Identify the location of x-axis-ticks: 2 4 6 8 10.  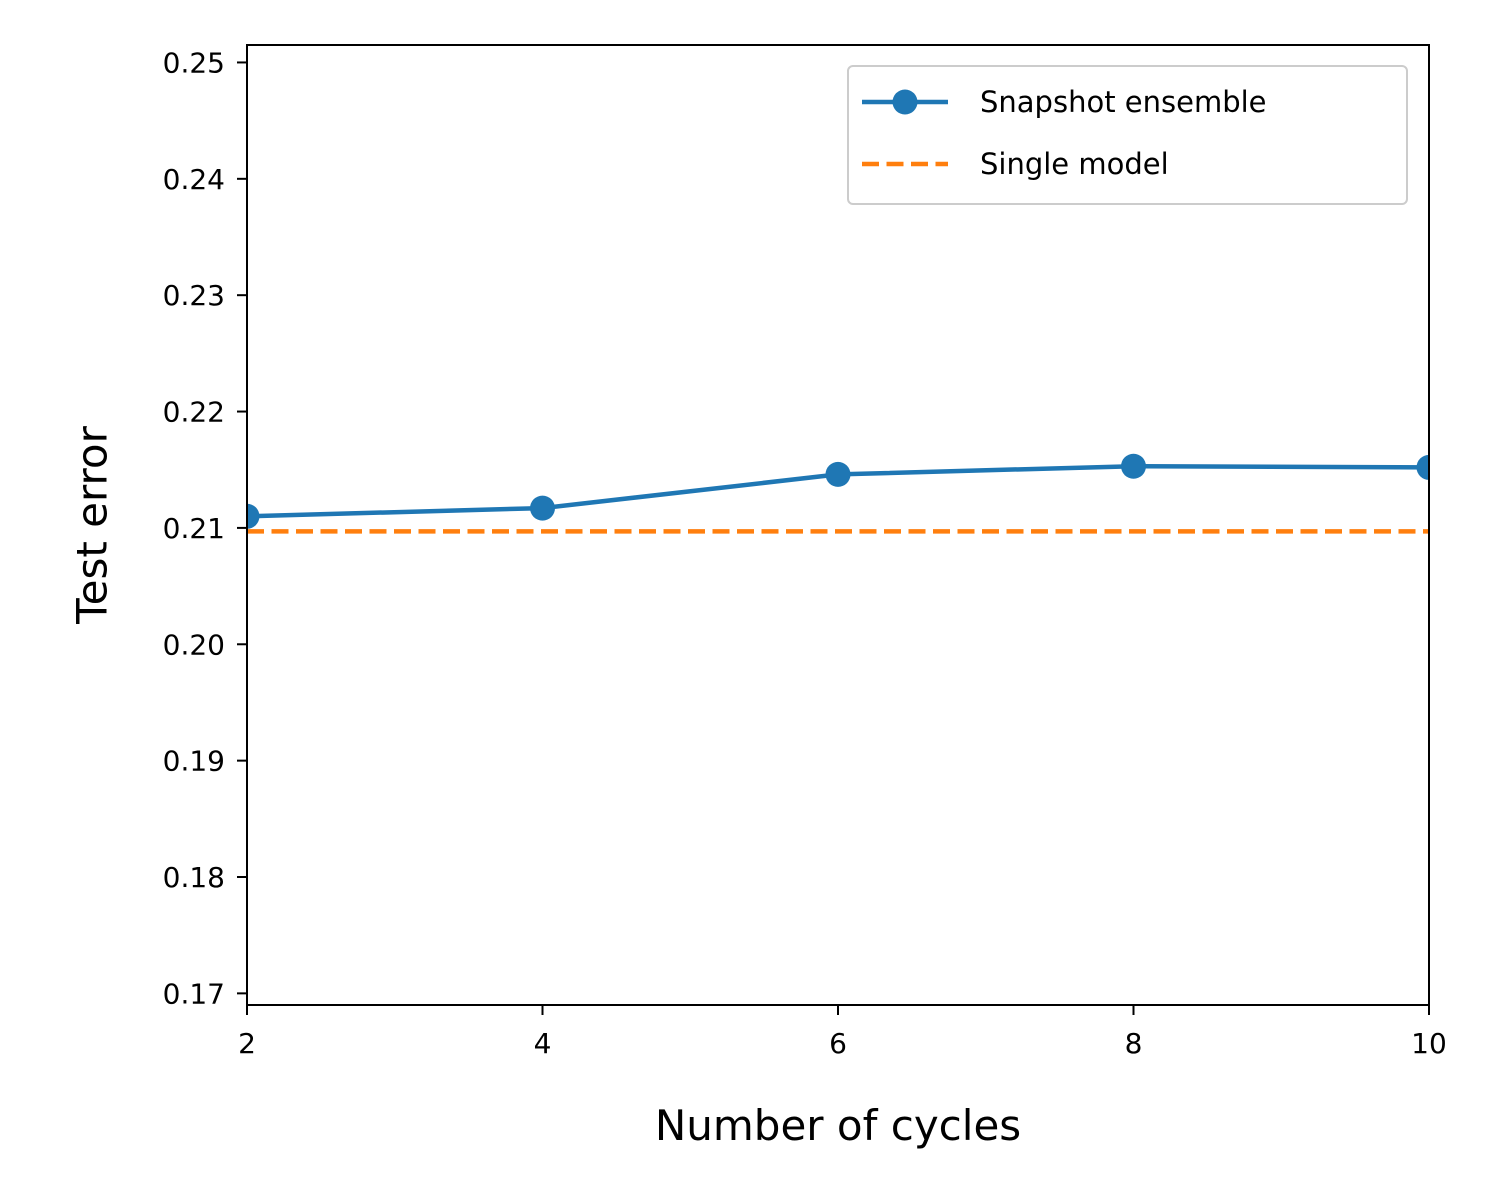
(842, 1032).